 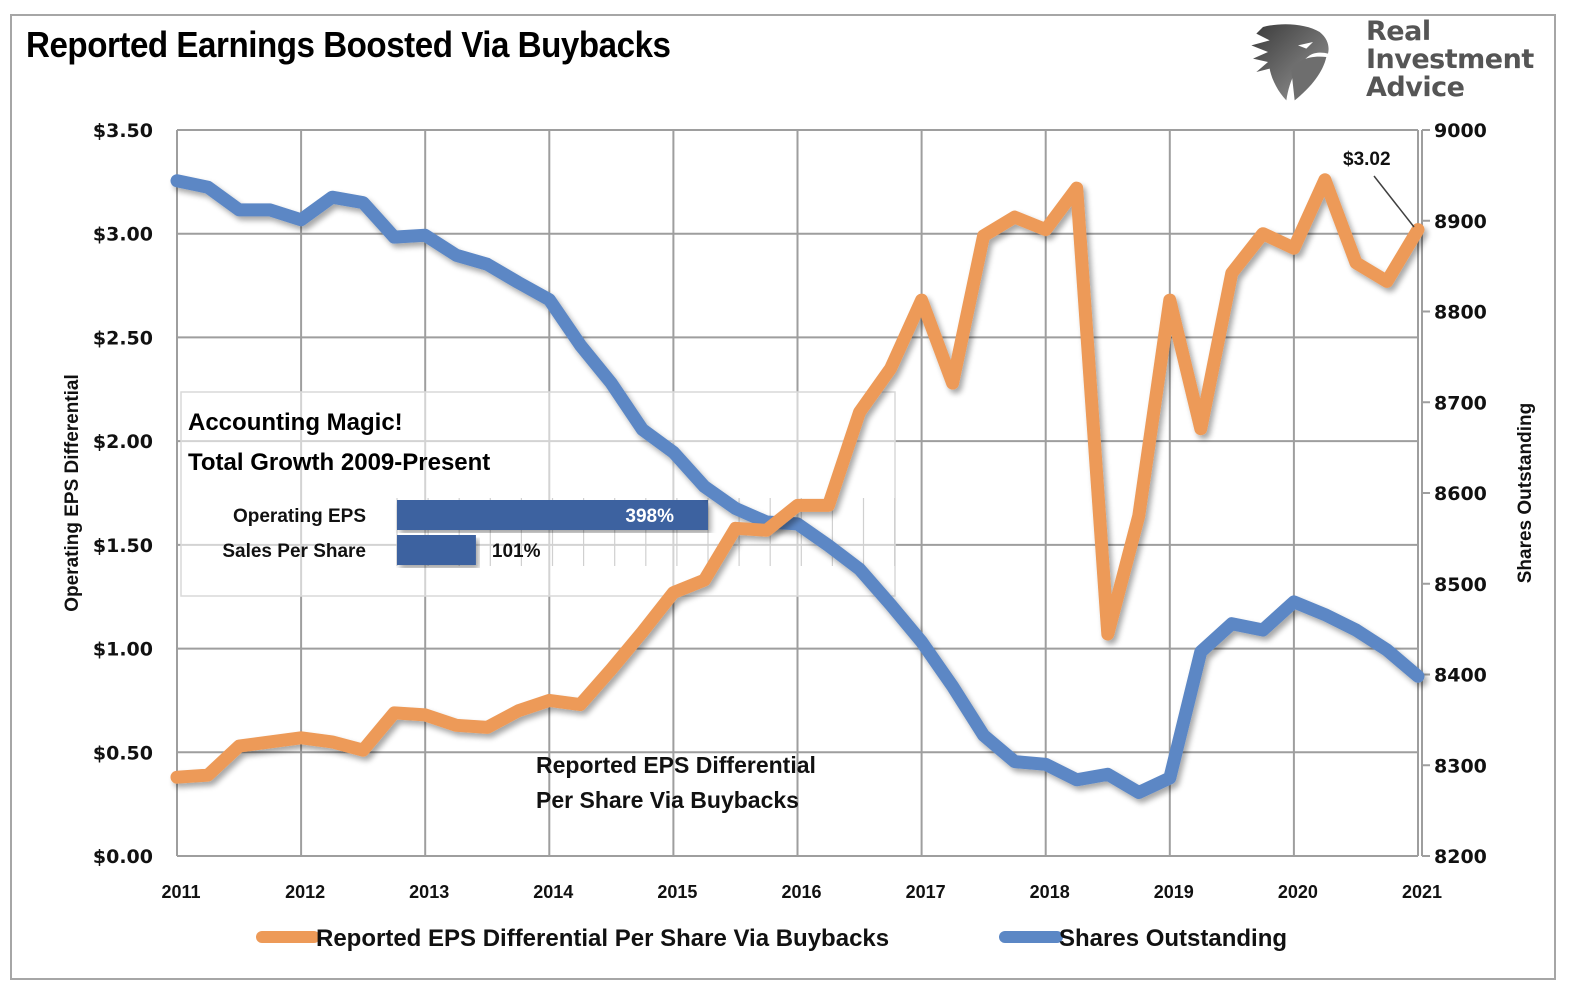 I want to click on inset-title-line-2: Total Growth 2009-Present, so click(x=339, y=462).